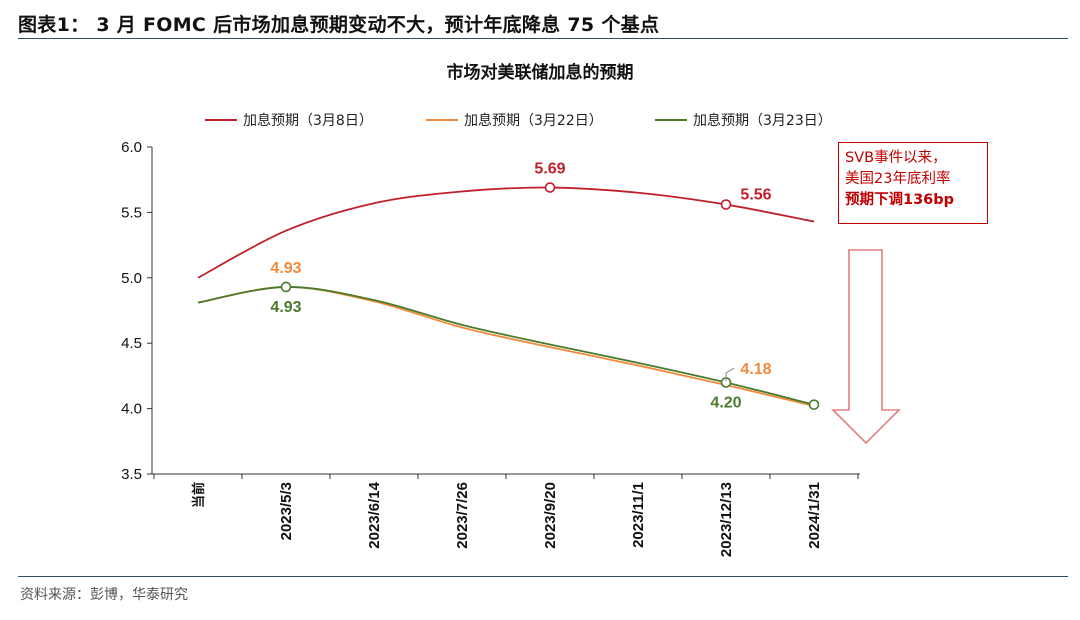 This screenshot has height=620, width=1080. Describe the element at coordinates (866, 347) in the screenshot. I see `down-arrow-shape` at that location.